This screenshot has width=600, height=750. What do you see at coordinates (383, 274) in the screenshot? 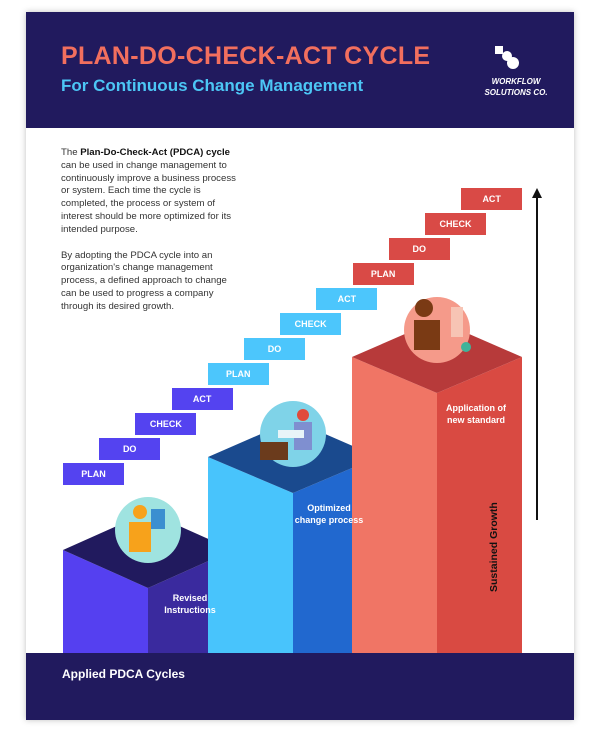
I see `step-plan-3: PLAN` at bounding box center [383, 274].